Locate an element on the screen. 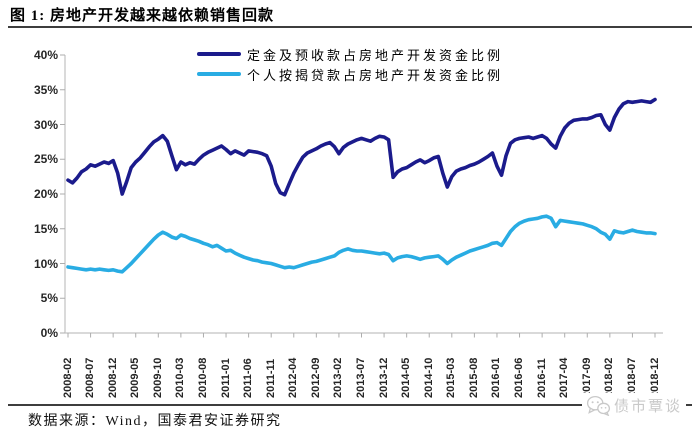  data-source-note: 数据来源：Wind，国泰君安证券研究 is located at coordinates (155, 421).